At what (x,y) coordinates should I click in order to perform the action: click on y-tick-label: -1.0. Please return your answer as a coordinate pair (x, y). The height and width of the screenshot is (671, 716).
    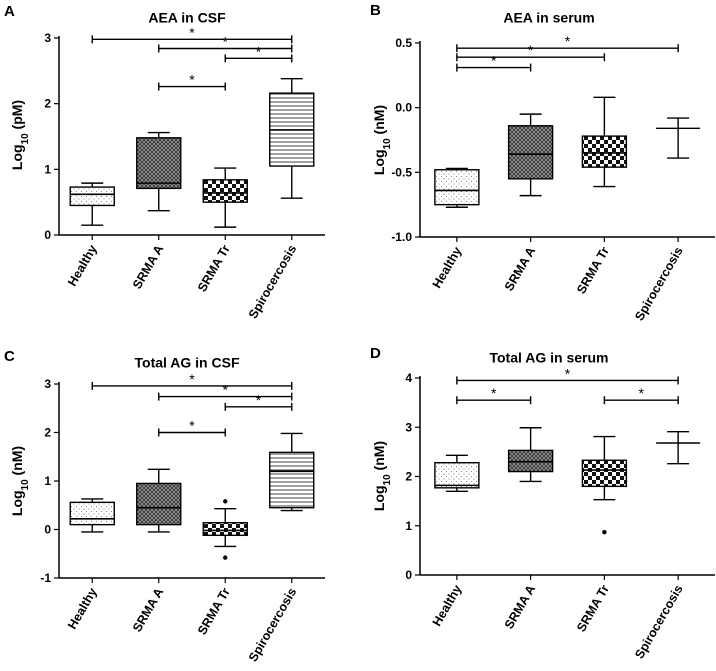
    Looking at the image, I should click on (401, 237).